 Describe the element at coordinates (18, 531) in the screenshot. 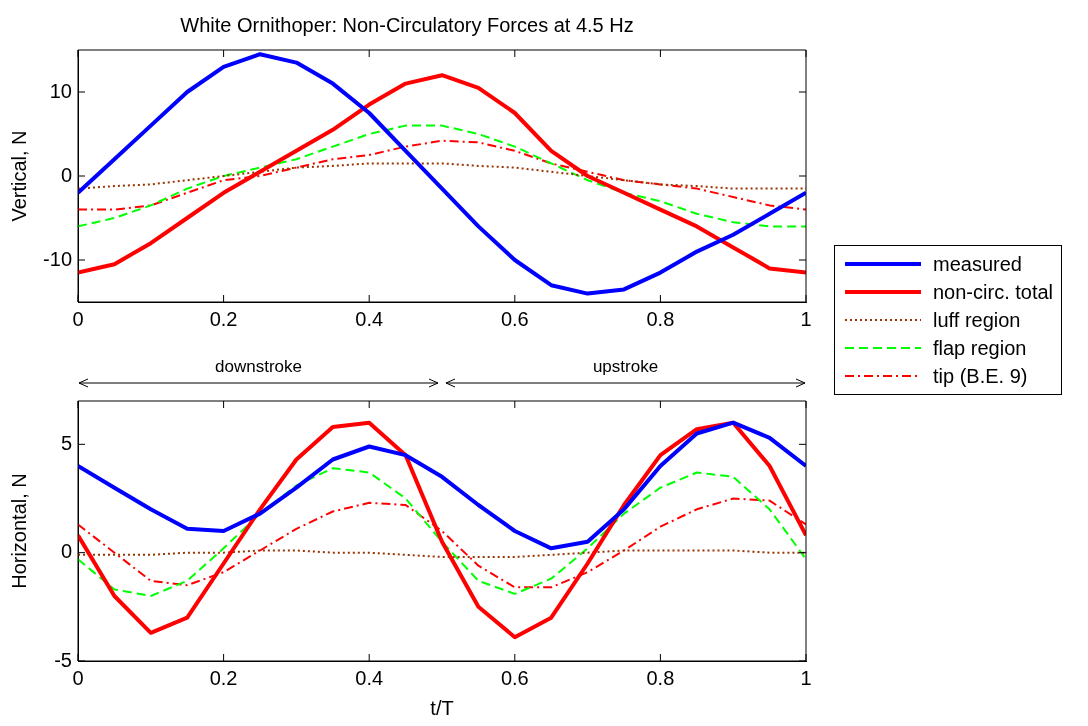

I see `y-axis-title: Horizontal, N` at that location.